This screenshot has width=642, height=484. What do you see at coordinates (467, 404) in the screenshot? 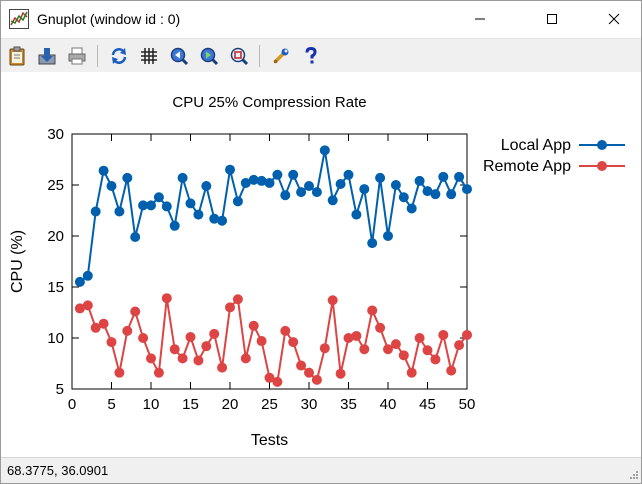
I see `x-tick-label: 50` at bounding box center [467, 404].